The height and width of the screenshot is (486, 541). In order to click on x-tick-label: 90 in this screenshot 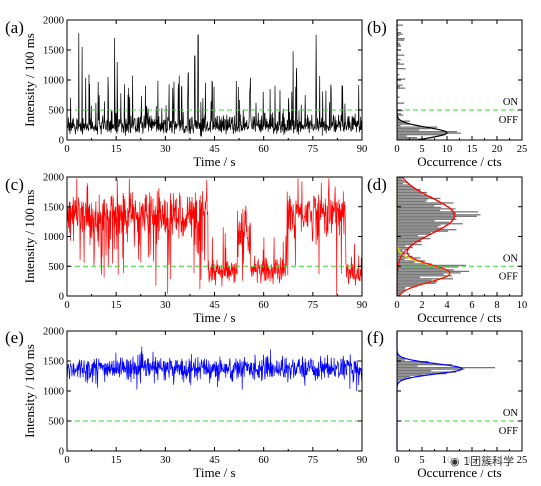, I will do `click(362, 305)`.